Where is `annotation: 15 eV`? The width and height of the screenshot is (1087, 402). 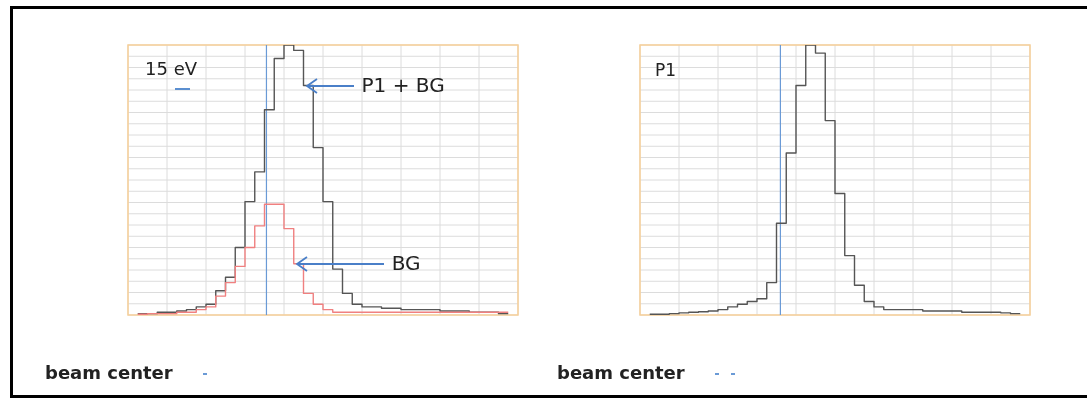
annotation: 15 eV is located at coordinates (171, 68).